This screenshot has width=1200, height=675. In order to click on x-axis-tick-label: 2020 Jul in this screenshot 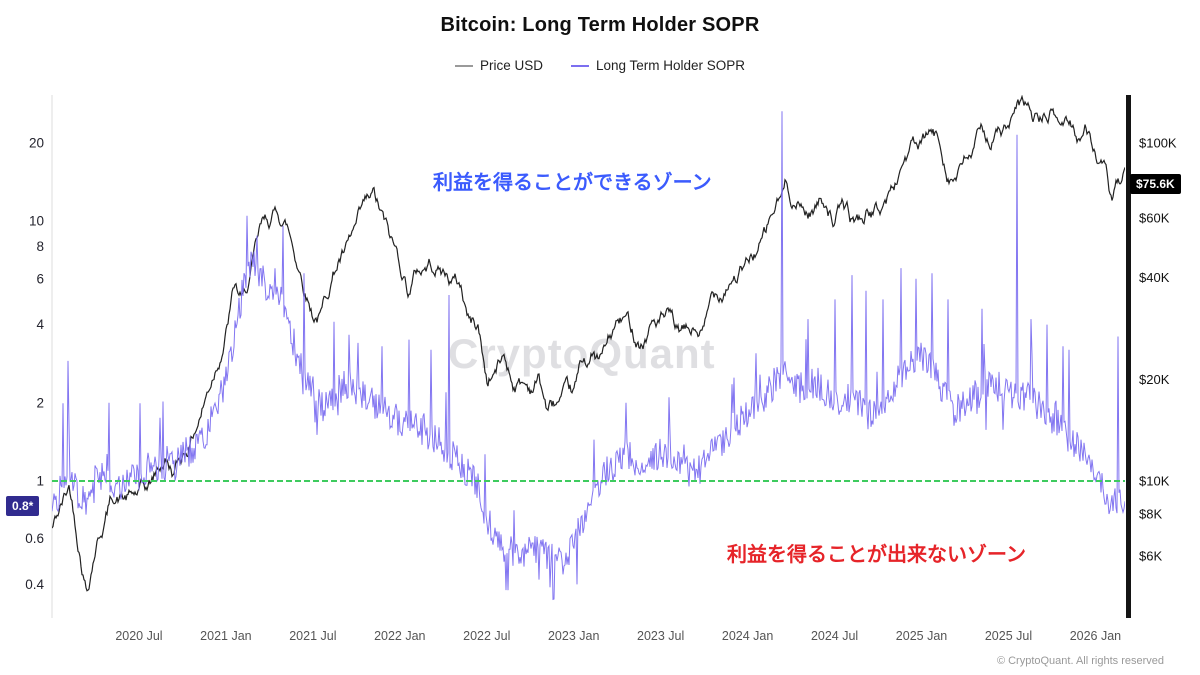, I will do `click(138, 636)`.